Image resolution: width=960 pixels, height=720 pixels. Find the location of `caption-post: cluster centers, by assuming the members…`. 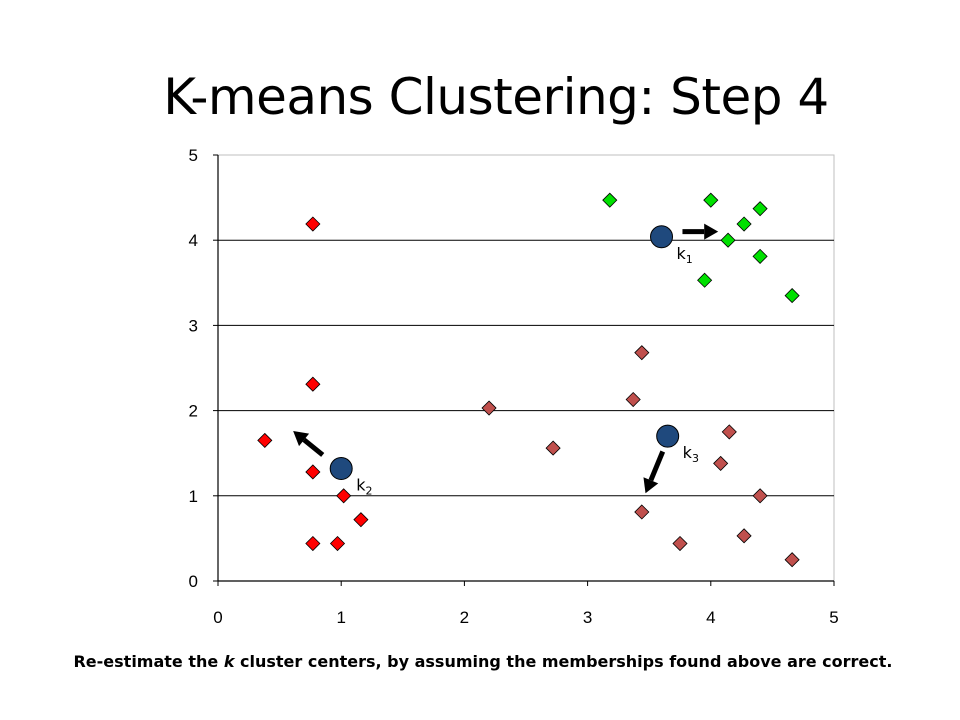

caption-post: cluster centers, by assuming the members… is located at coordinates (563, 661).